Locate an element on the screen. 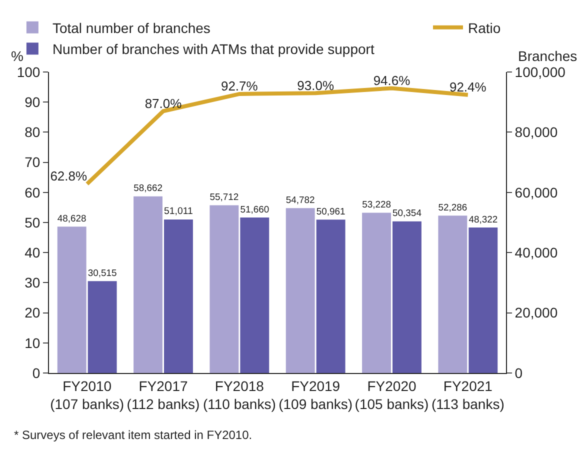  data-label: 94.6% is located at coordinates (392, 80).